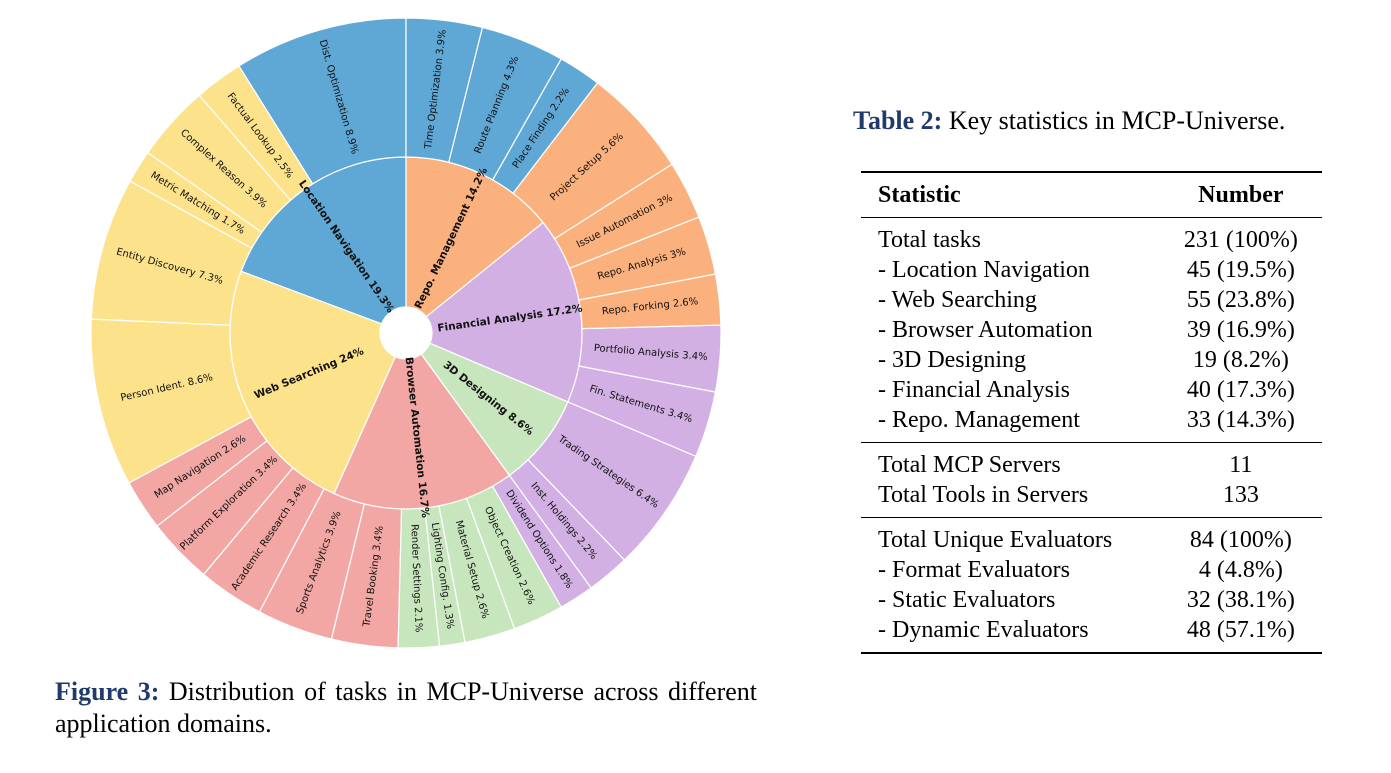  Describe the element at coordinates (1240, 330) in the screenshot. I see `number-cell: 39 (16.9%)` at that location.